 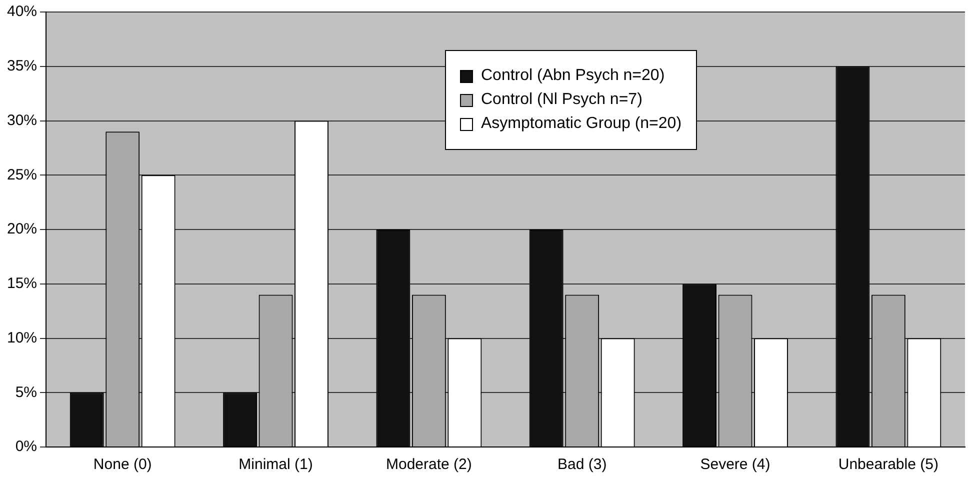 What do you see at coordinates (22, 229) in the screenshot?
I see `y-tick-label: 20%` at bounding box center [22, 229].